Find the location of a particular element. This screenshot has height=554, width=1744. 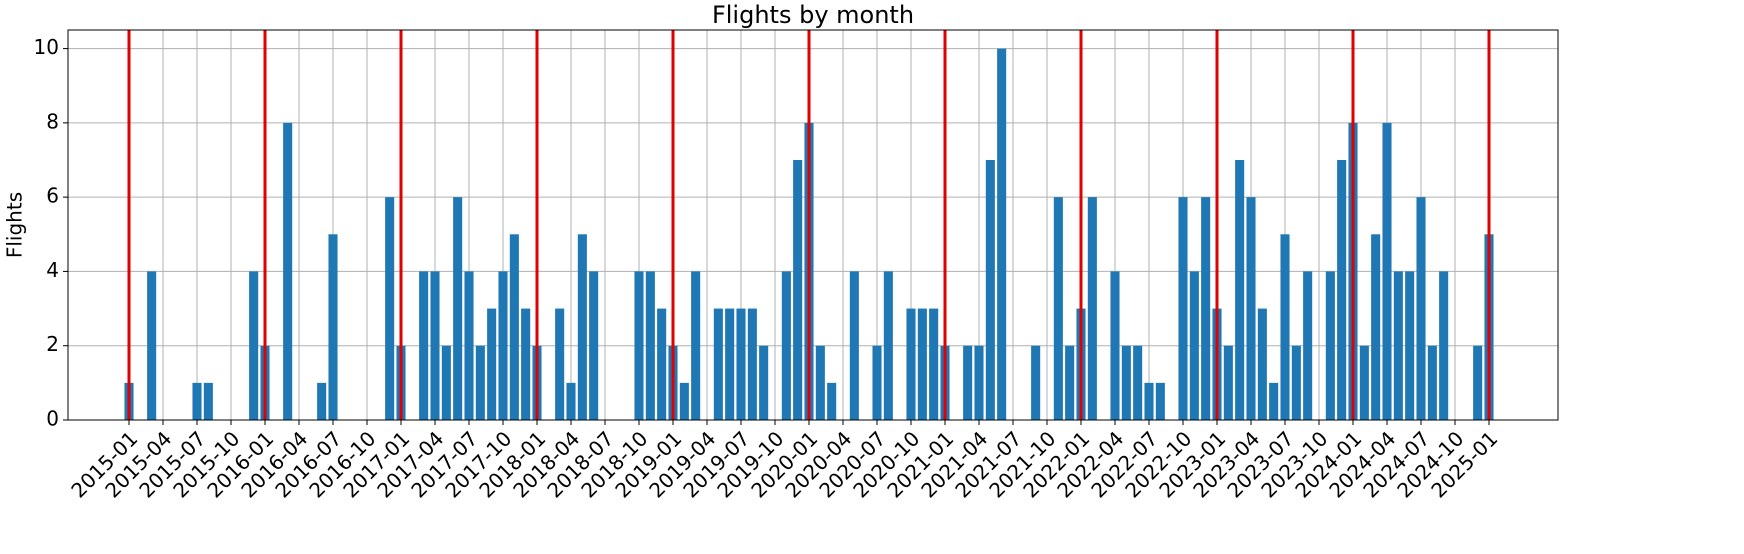

y-tick-label: 2 is located at coordinates (52, 344).